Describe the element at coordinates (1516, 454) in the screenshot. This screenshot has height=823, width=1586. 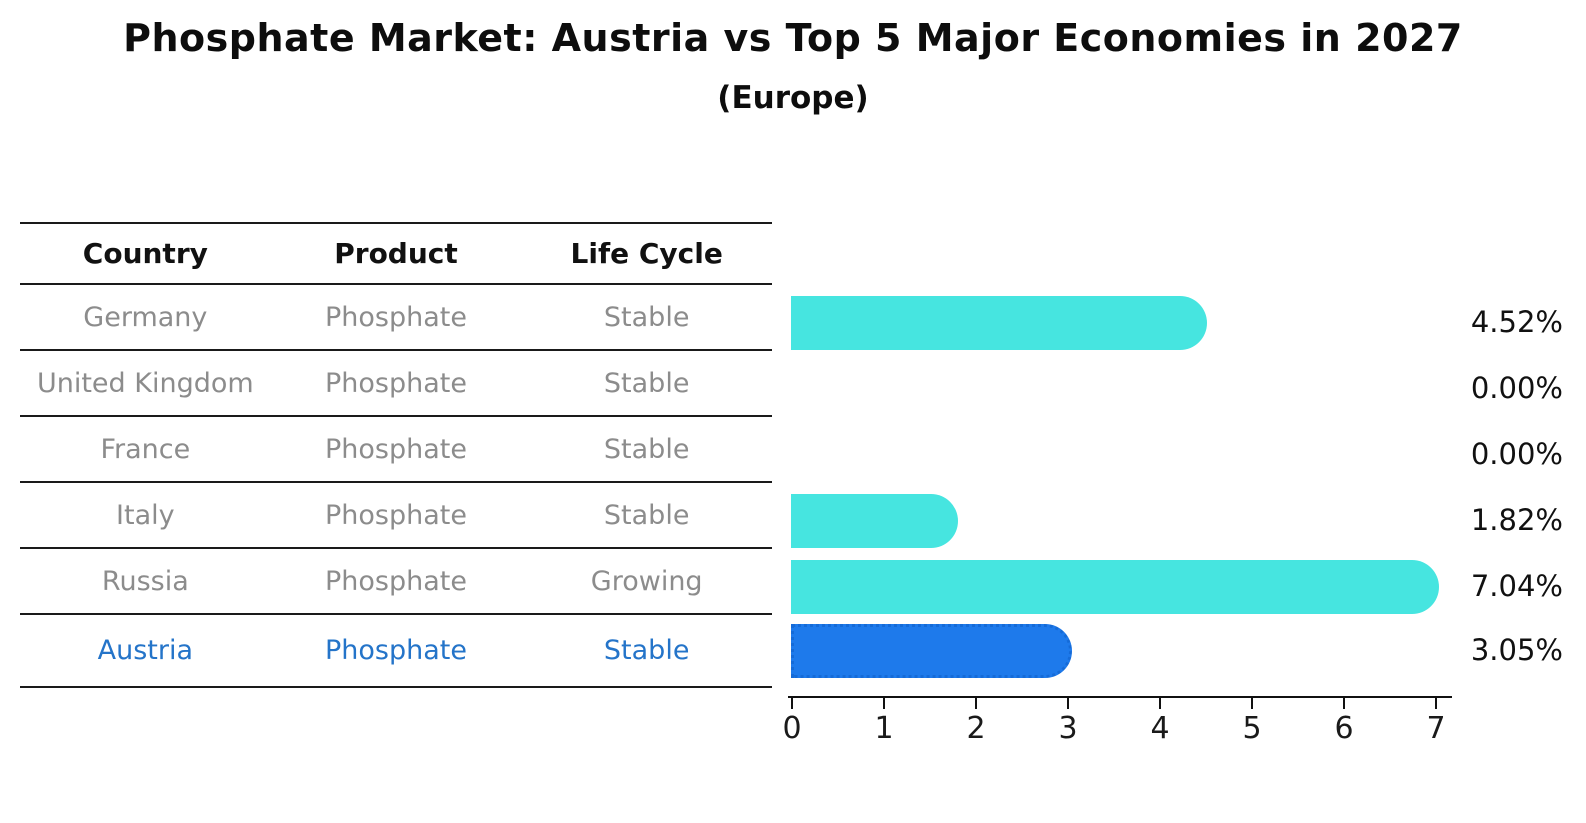
I see `value-label-france: 0.00%` at that location.